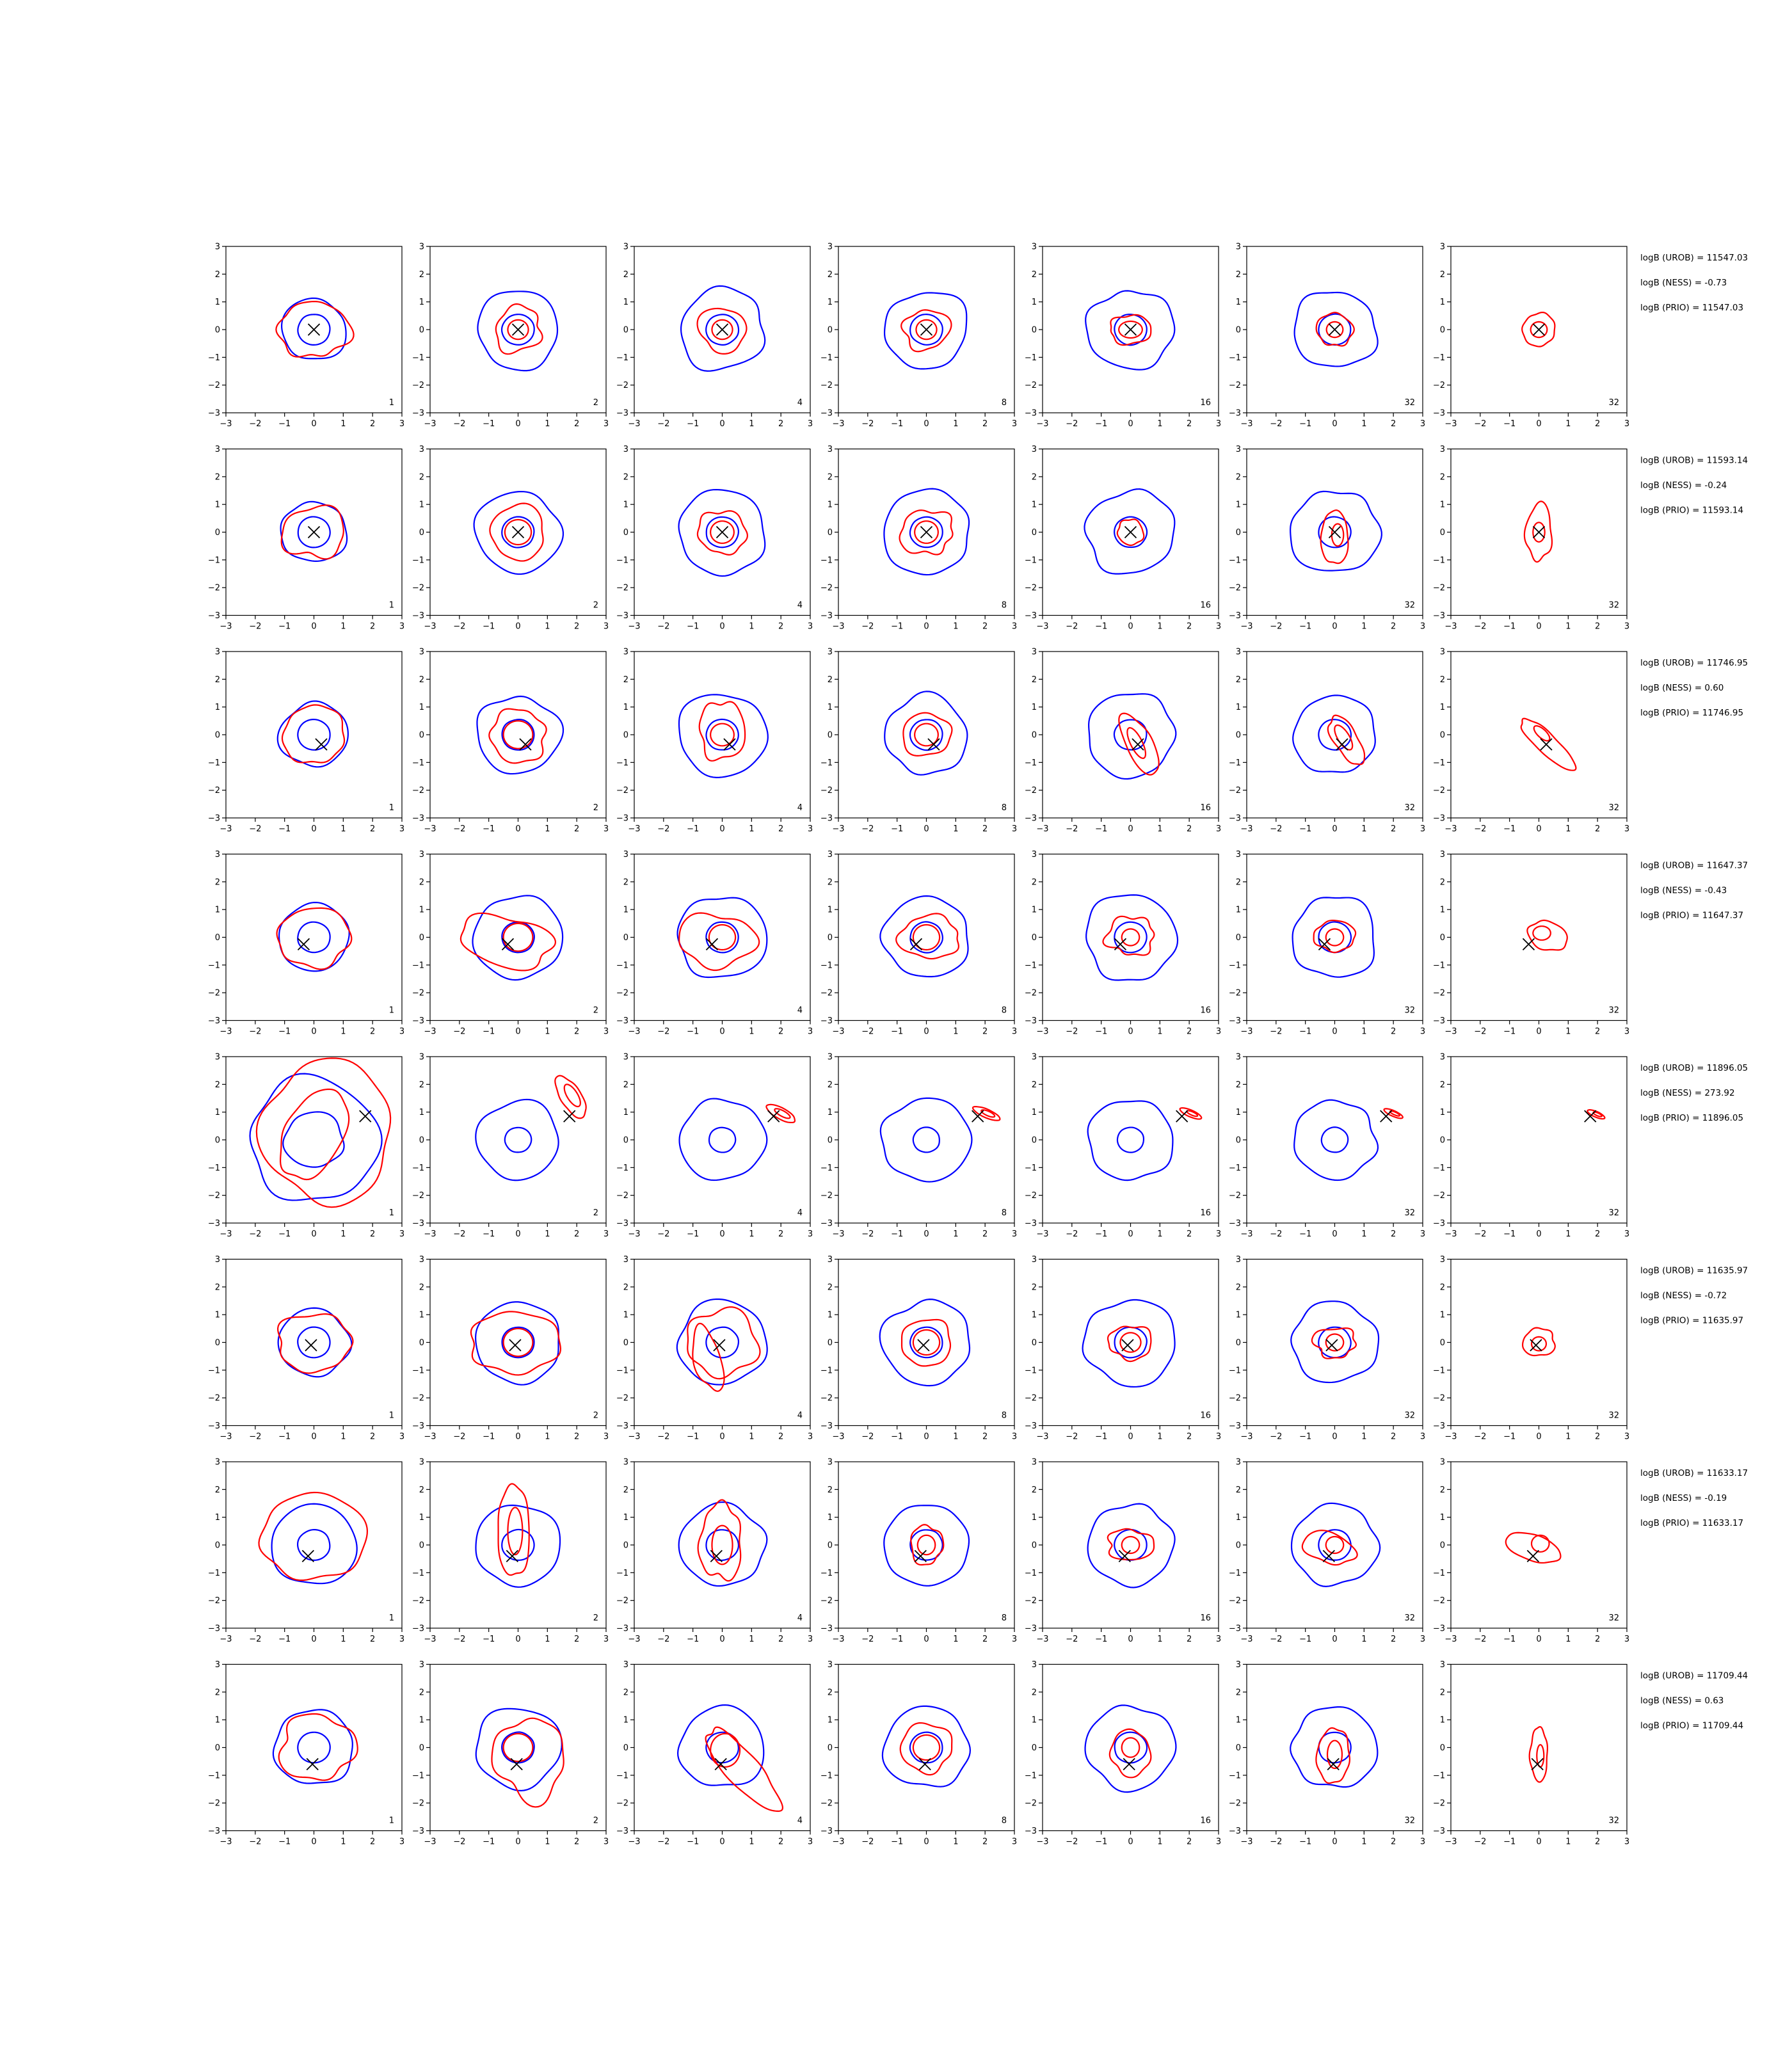 This screenshot has height=2048, width=1792. I want to click on subplot-r1-c2: −3 −2 −1 0 1 2 3 −3 −2 −1 0 1 2 3 2, so click(510, 336).